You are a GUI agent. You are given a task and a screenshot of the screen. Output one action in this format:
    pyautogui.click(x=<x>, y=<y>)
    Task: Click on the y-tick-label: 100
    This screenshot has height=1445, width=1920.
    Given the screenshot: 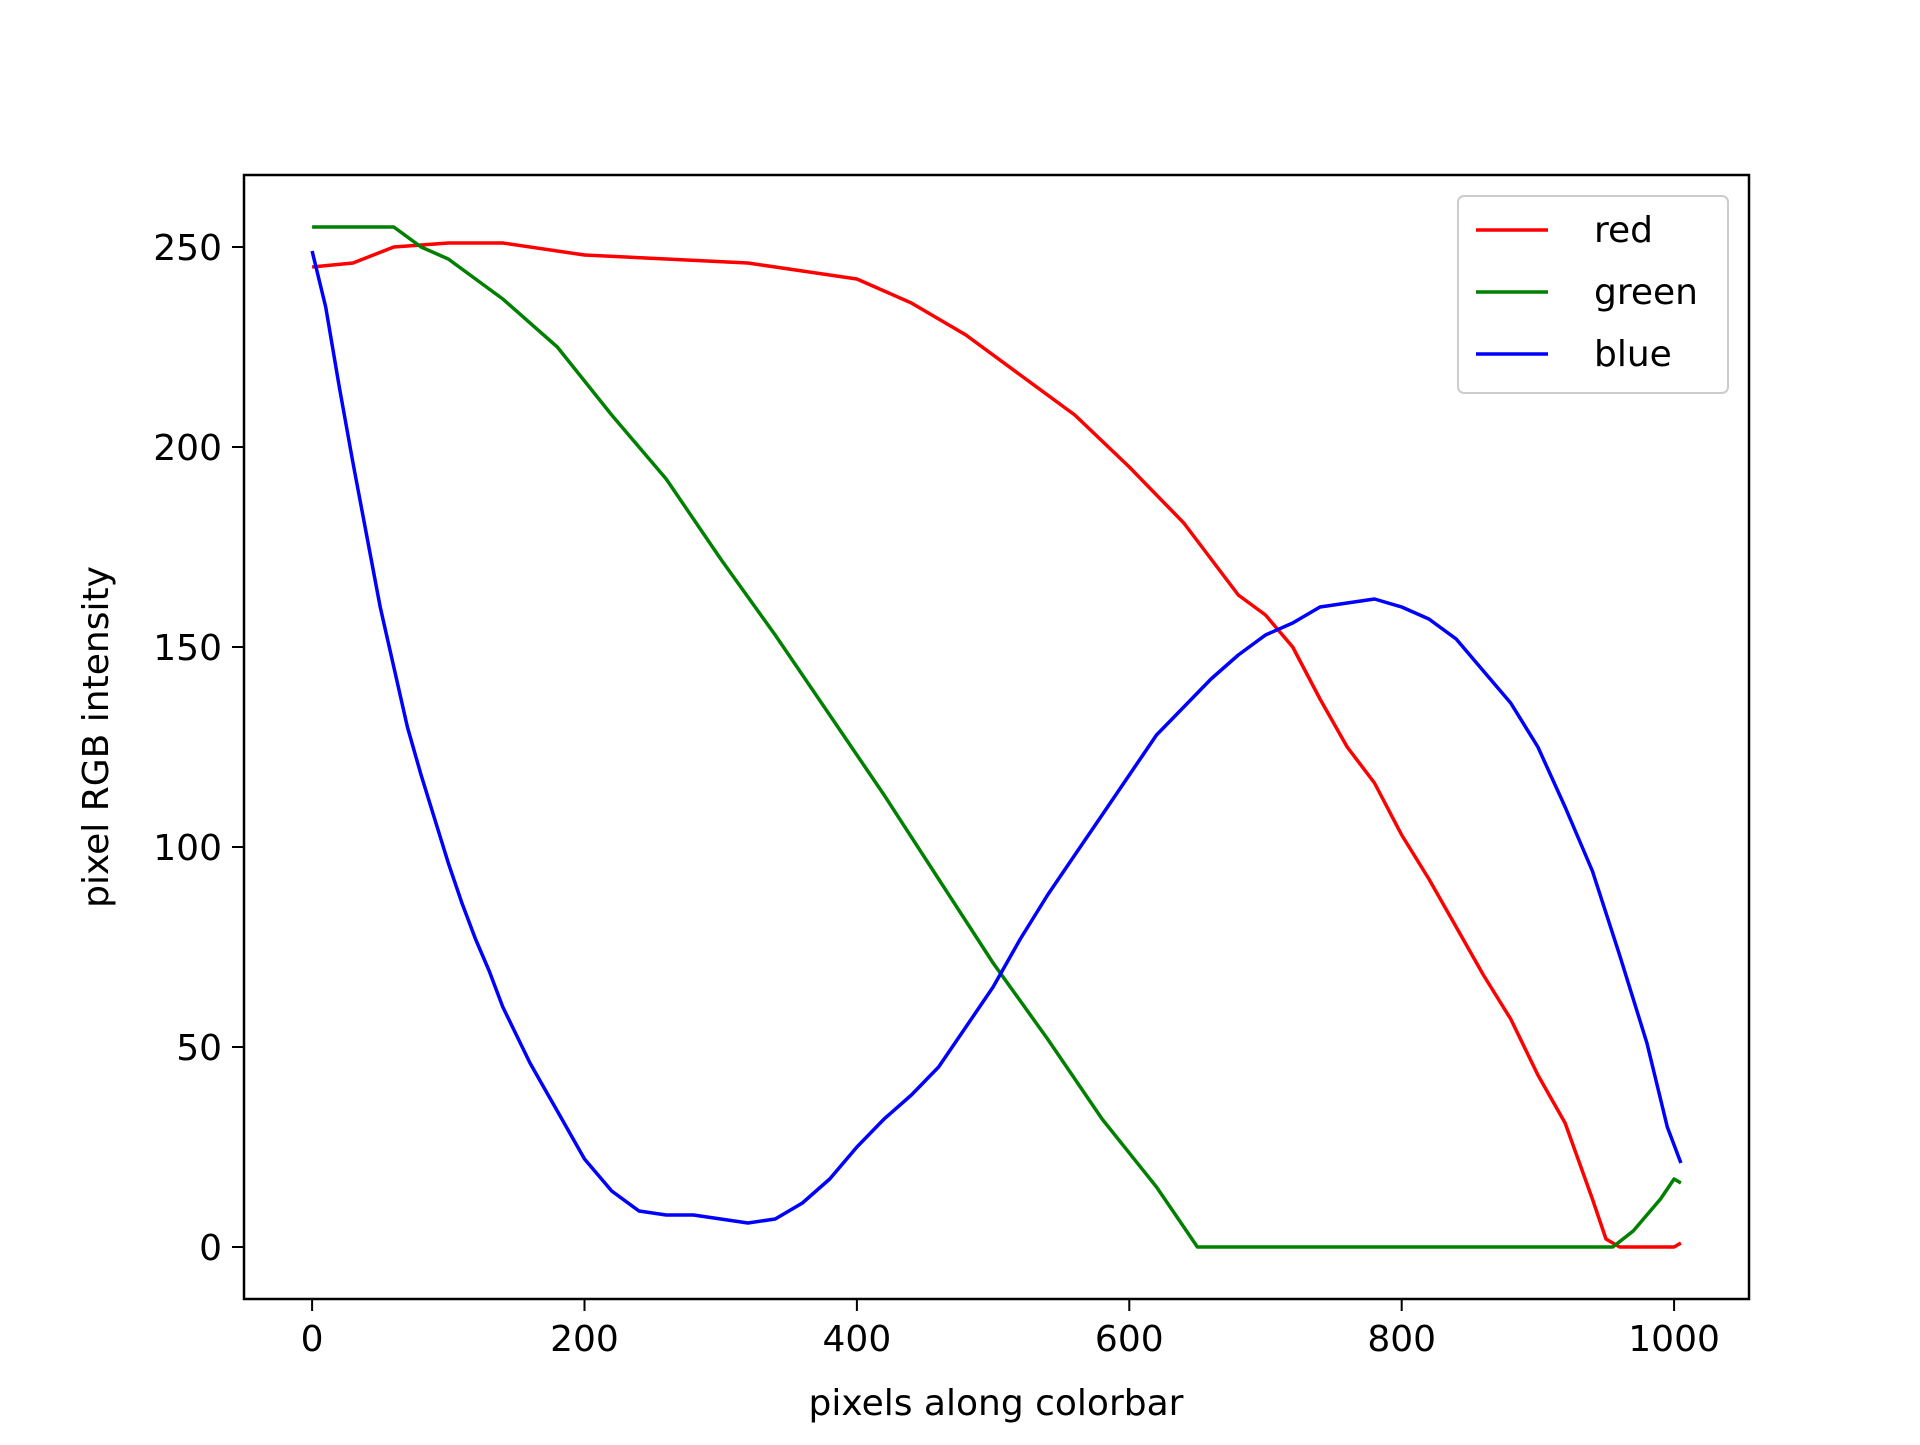 What is the action you would take?
    pyautogui.click(x=187, y=848)
    